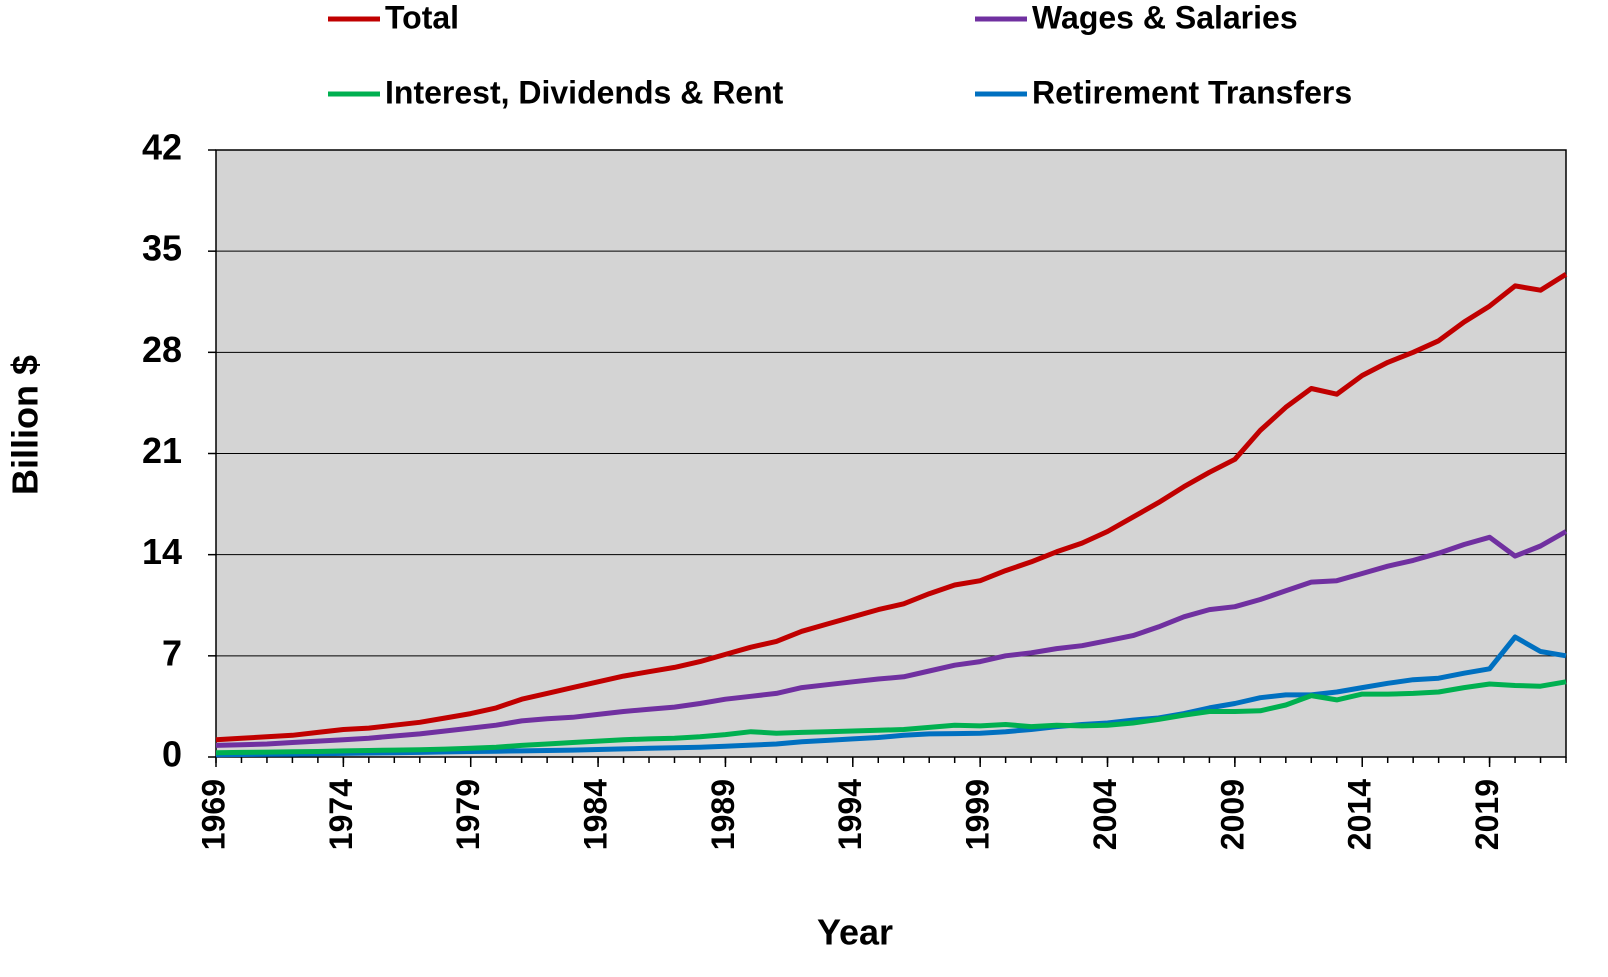 The image size is (1608, 977). I want to click on x-tick-label: 1989, so click(723, 814).